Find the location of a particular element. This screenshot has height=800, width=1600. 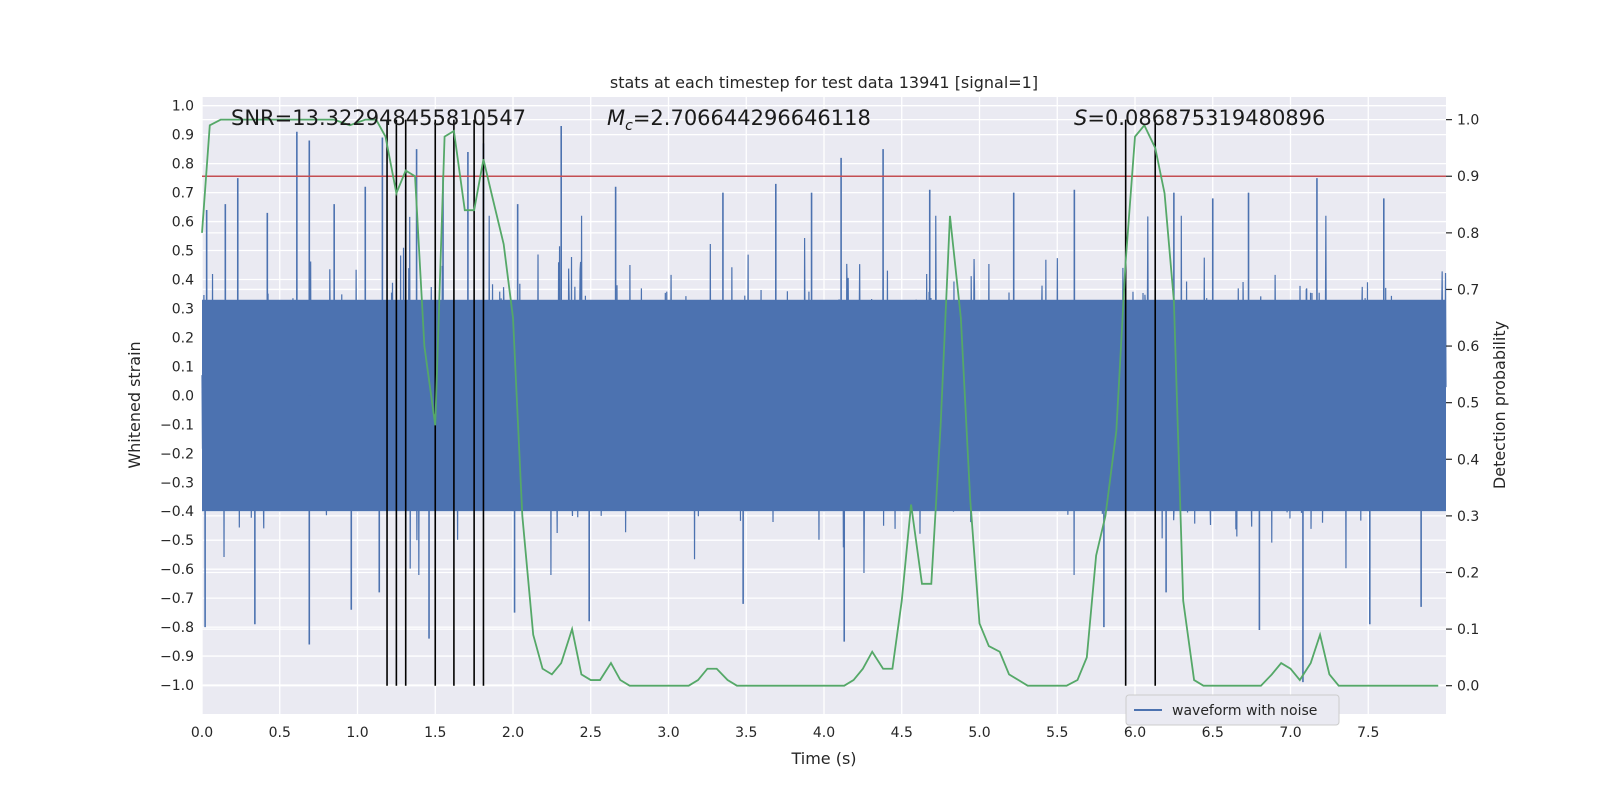

legend-box is located at coordinates (1232, 710).